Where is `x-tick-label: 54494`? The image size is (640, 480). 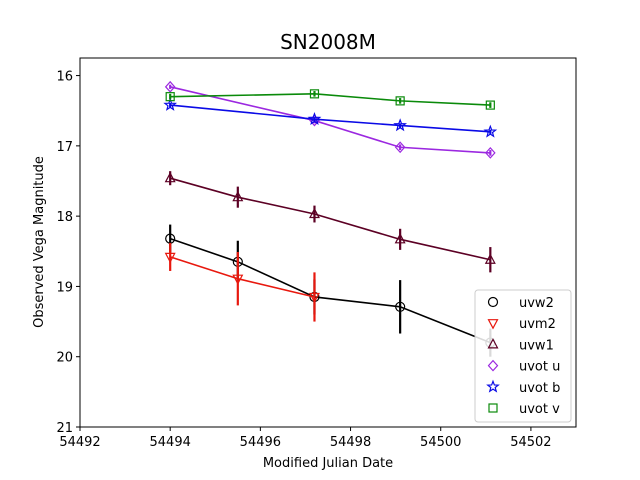
x-tick-label: 54494 is located at coordinates (170, 442).